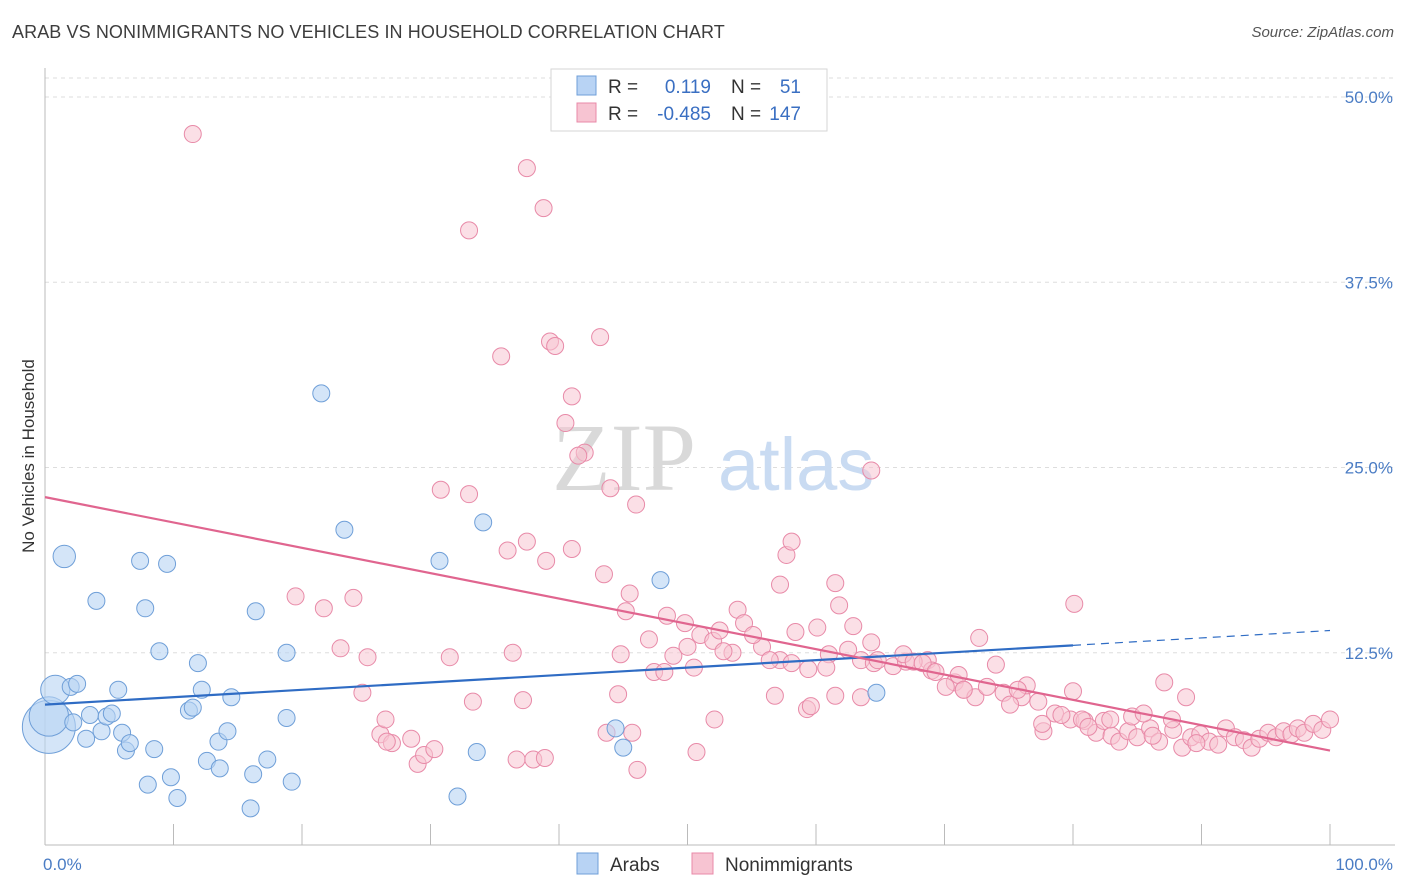 This screenshot has height=892, width=1406. I want to click on legend-box: R = 0.119 N = 51 R = -0.485 N = 147, so click(689, 100).